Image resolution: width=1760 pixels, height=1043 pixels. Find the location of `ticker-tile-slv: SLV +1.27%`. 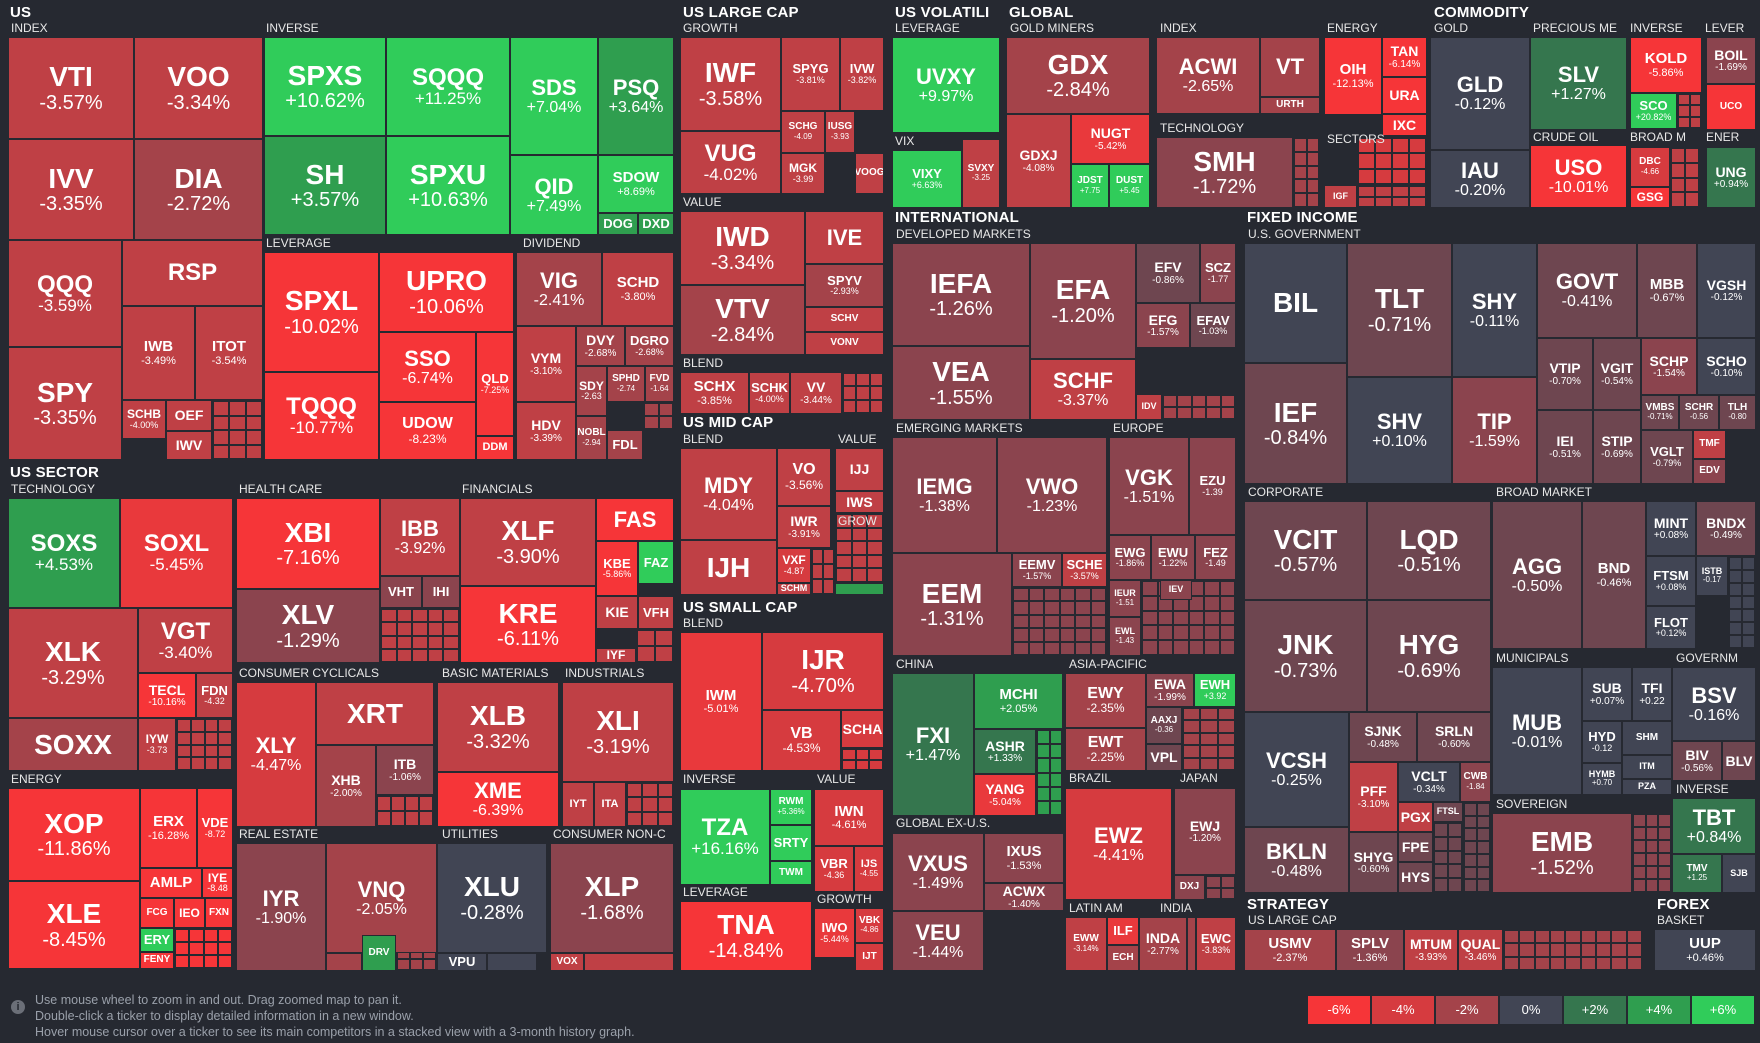

ticker-tile-slv: SLV +1.27% is located at coordinates (1578, 83).